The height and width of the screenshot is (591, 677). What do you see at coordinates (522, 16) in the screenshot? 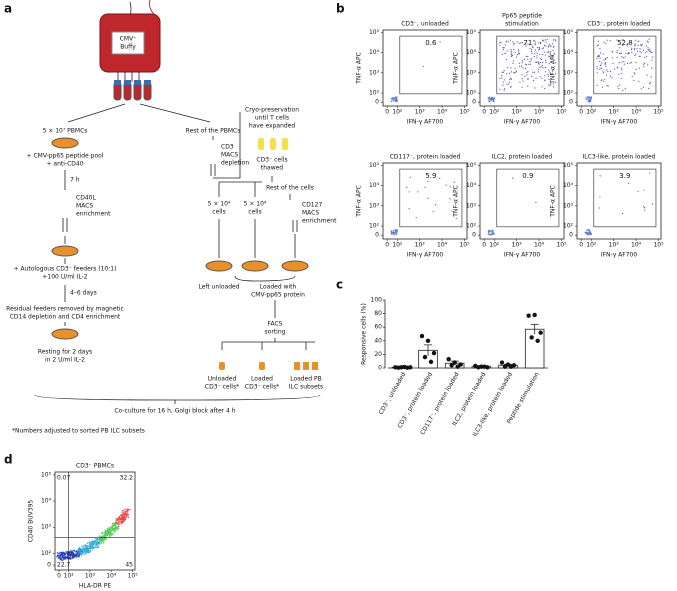
I see `plot-title: Pp65 peptide` at bounding box center [522, 16].